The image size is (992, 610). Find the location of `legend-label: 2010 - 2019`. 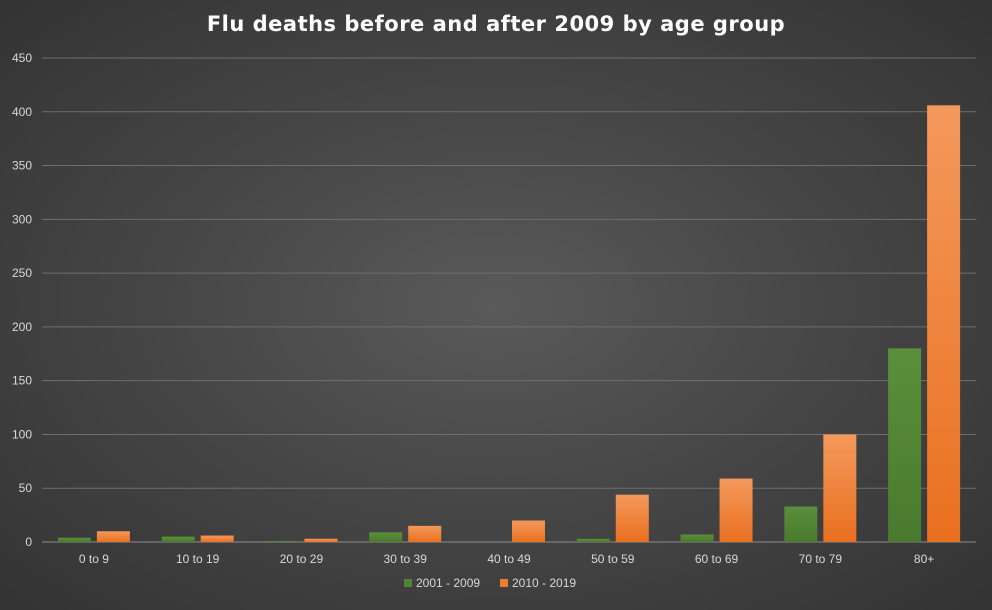

legend-label: 2010 - 2019 is located at coordinates (544, 583).